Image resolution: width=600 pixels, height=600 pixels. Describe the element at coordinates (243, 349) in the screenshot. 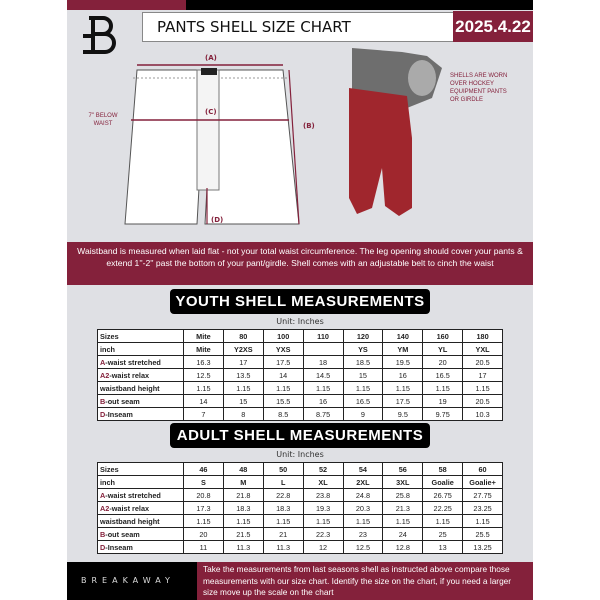

I see `table-cell: Y2XS` at that location.